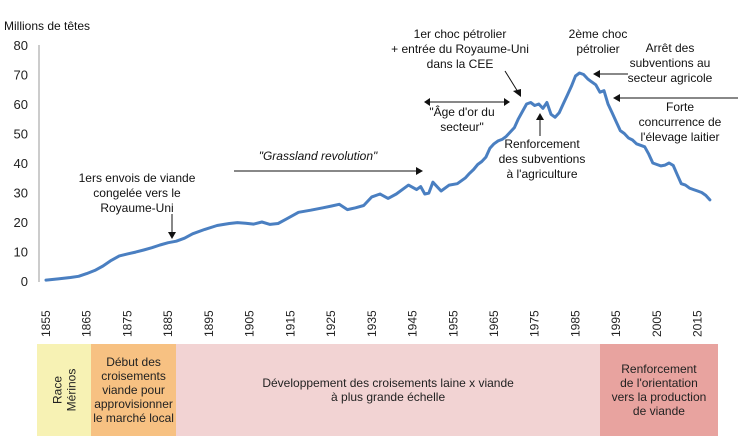  I want to click on x-tick-label: 2015, so click(698, 323).